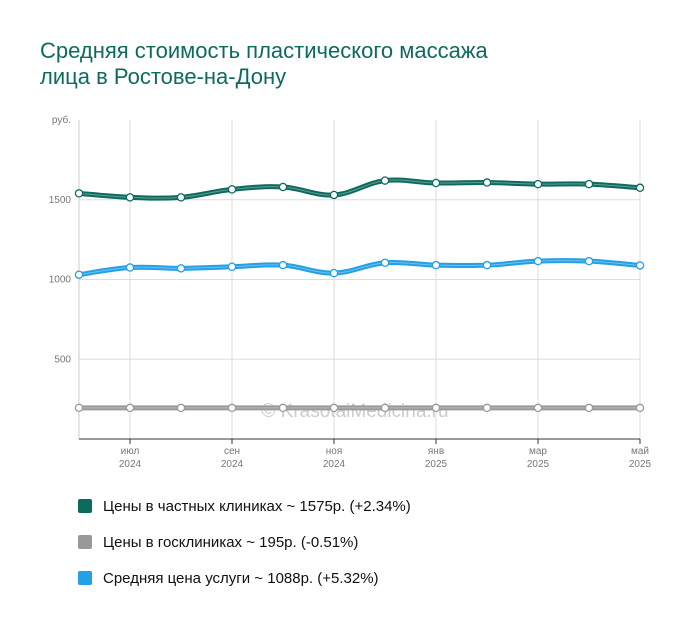 The height and width of the screenshot is (617, 700). I want to click on watermark: © KrasotaiMedicina.ru, so click(354, 411).